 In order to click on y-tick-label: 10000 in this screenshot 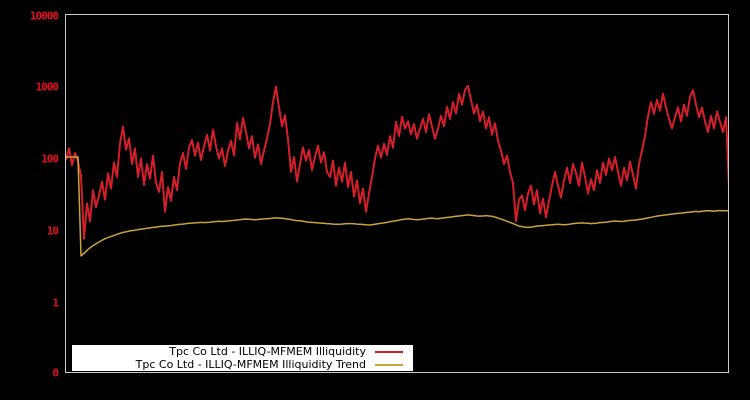, I will do `click(44, 15)`.